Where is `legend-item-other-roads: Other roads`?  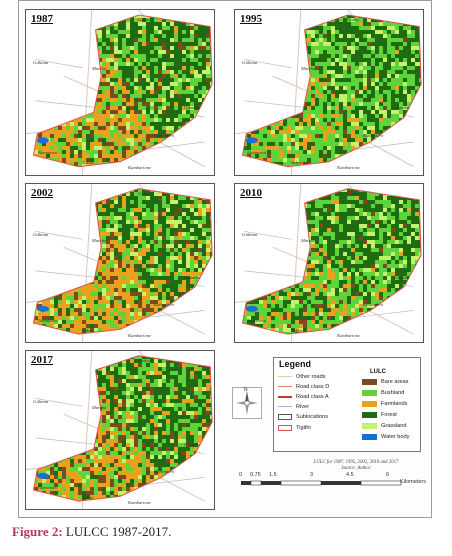
legend-item-other-roads: Other roads is located at coordinates (302, 376).